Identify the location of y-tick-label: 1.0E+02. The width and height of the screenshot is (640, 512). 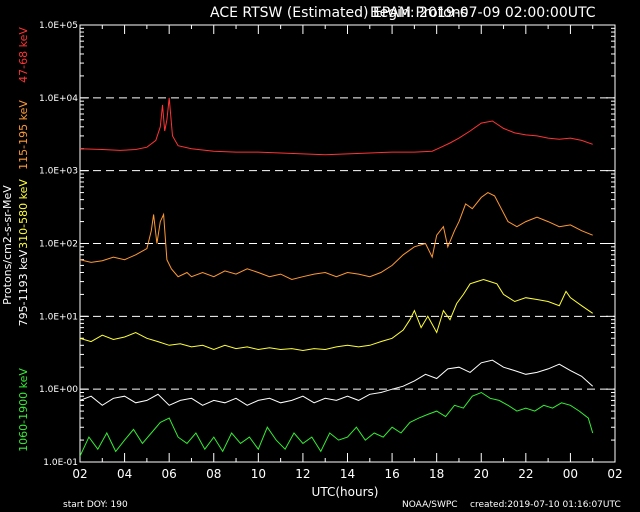
(58, 245).